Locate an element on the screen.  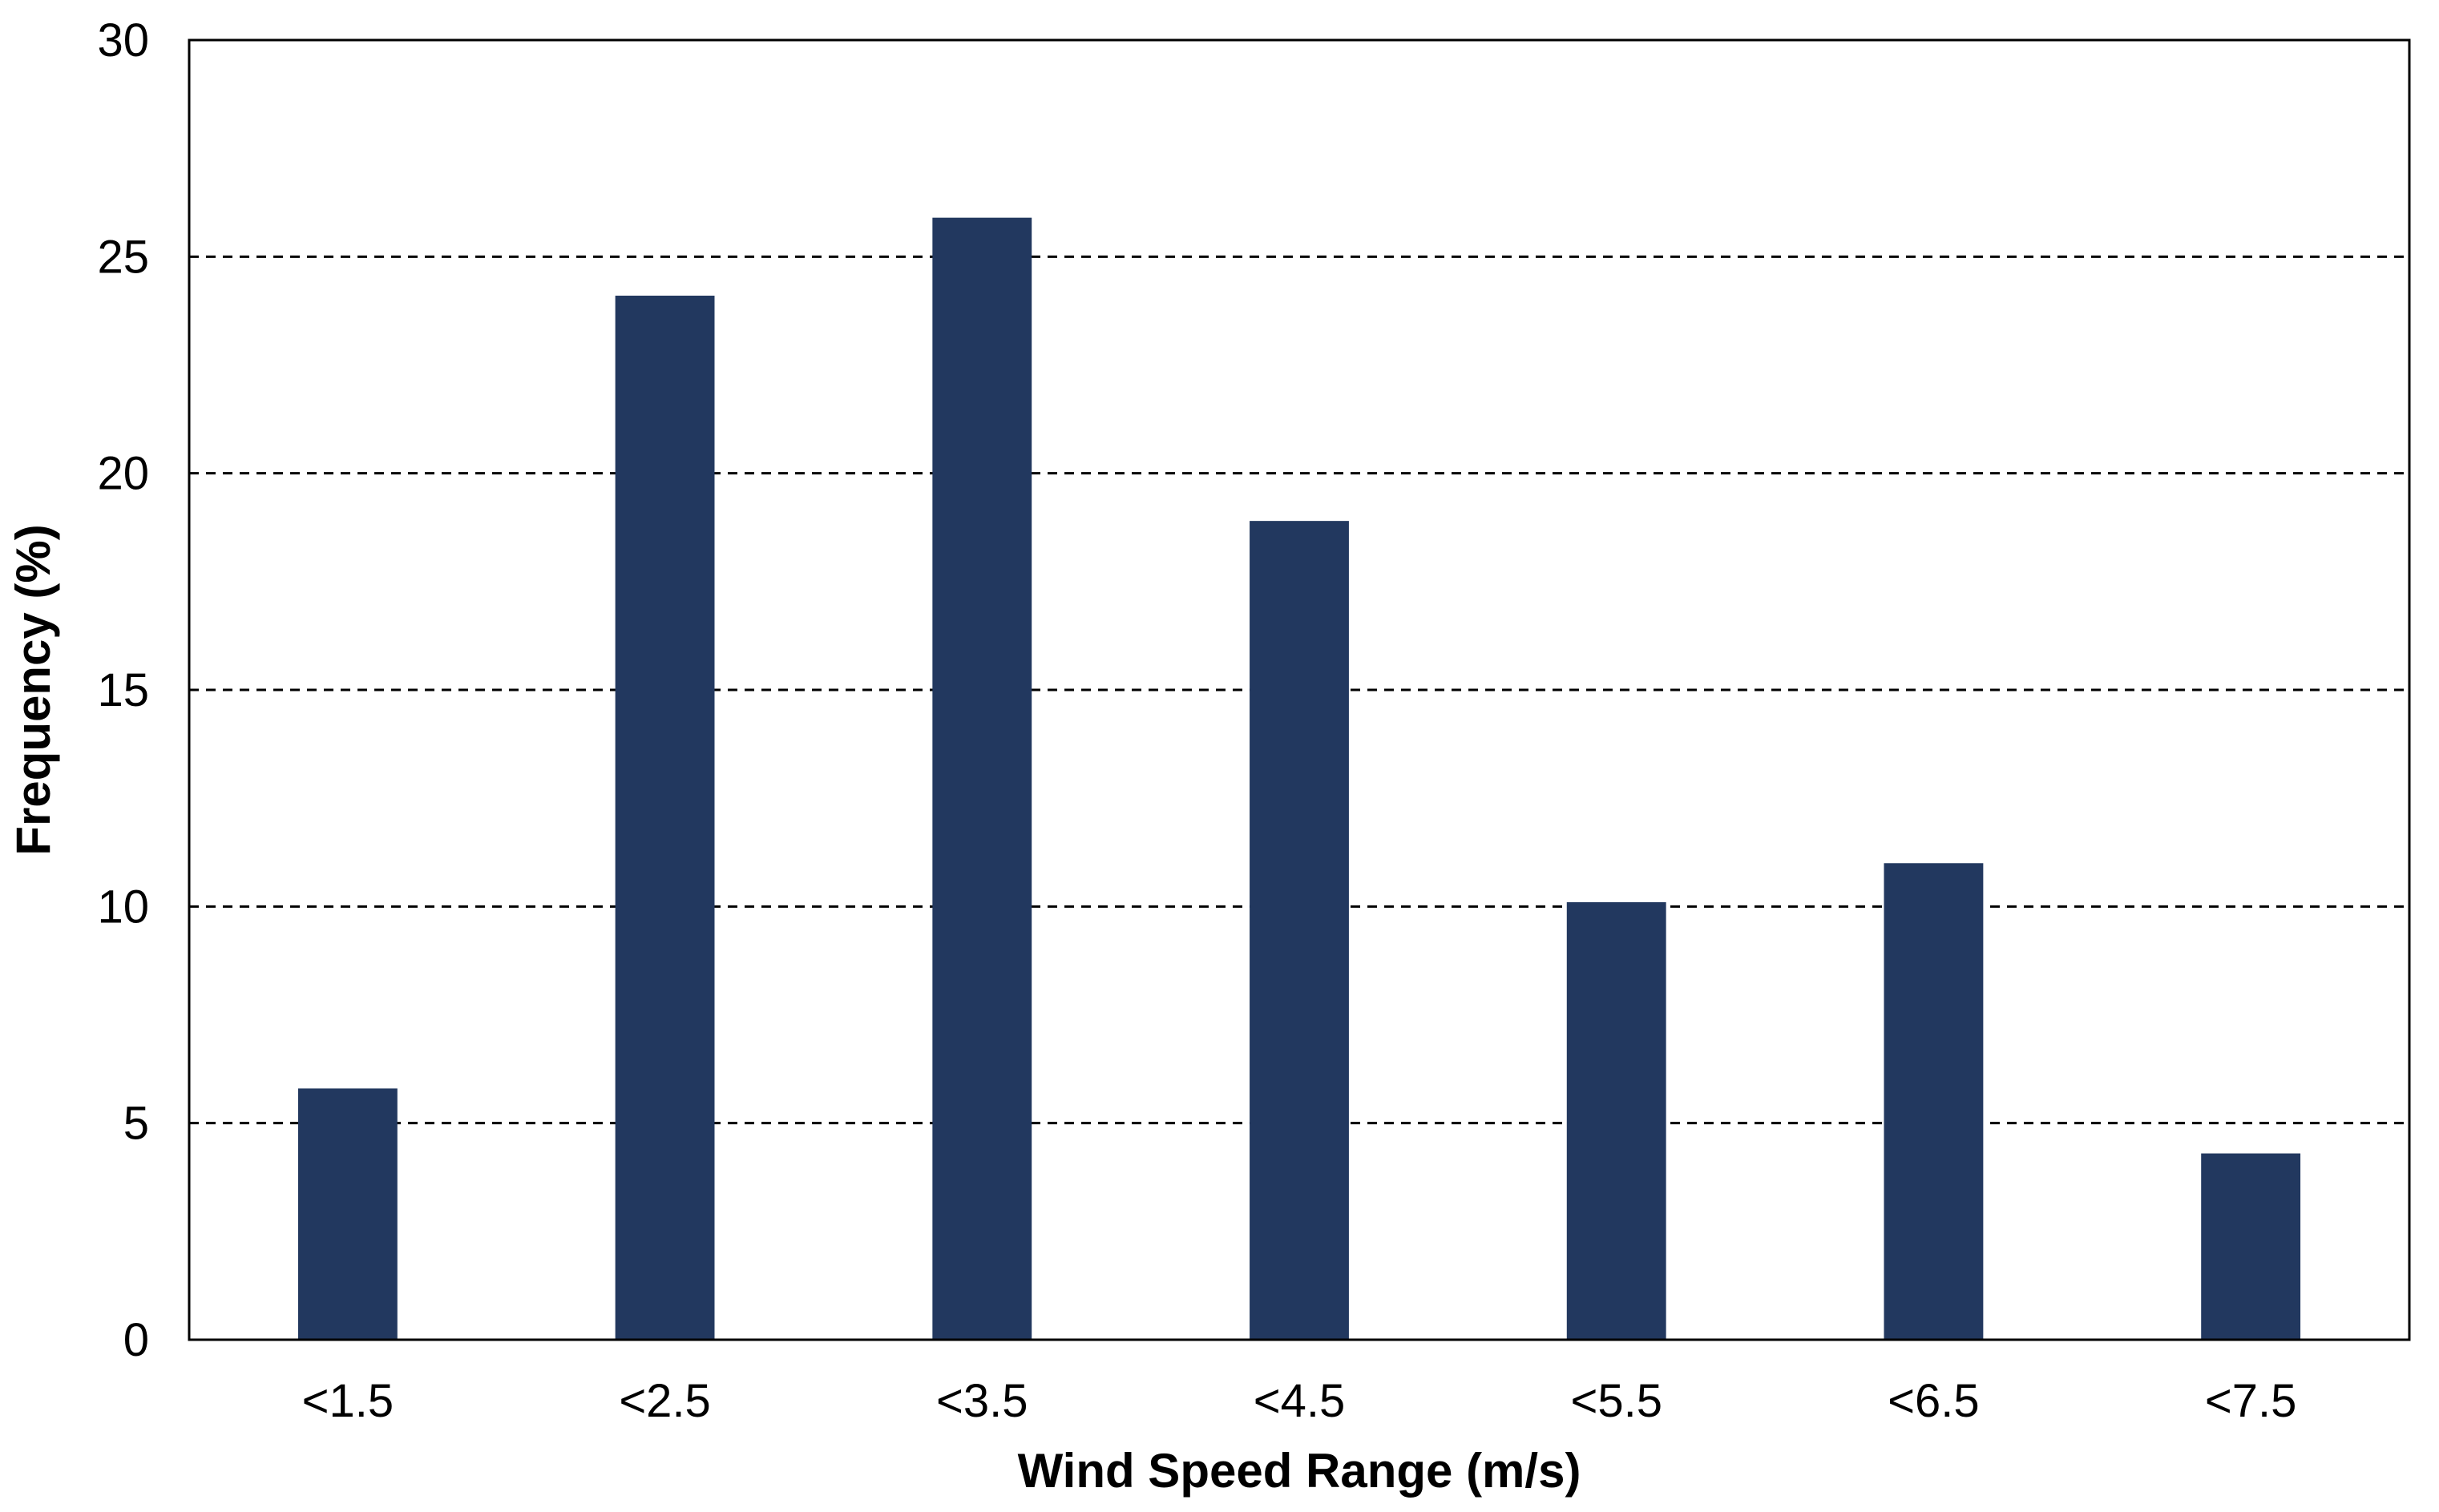
x-tick-label: <3.5 is located at coordinates (982, 1401).